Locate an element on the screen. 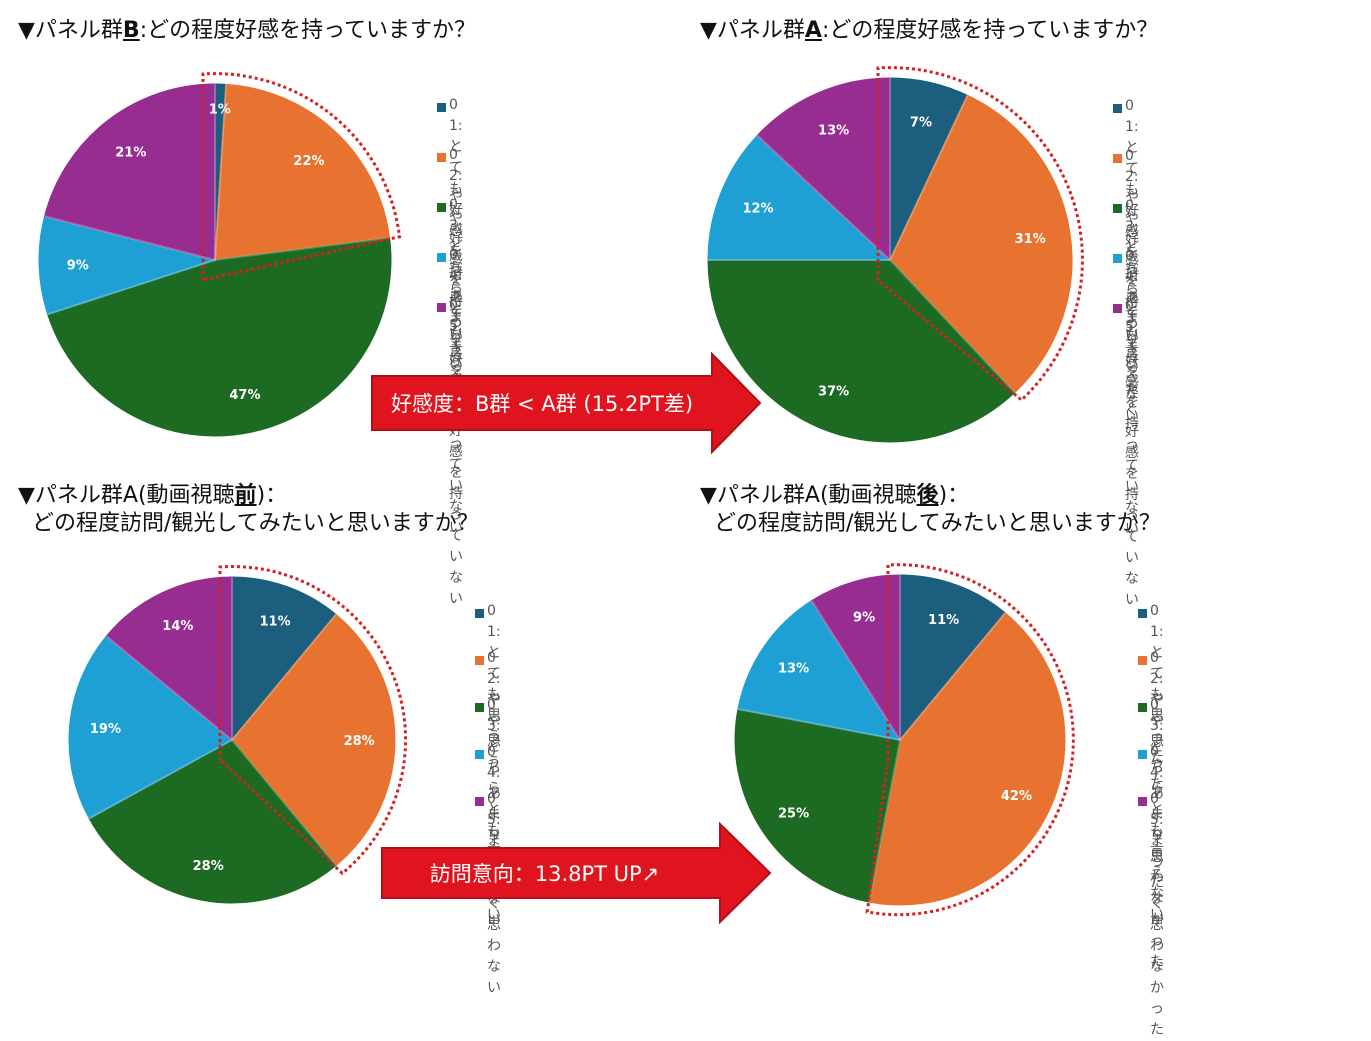 The width and height of the screenshot is (1371, 1041). legend-label: 04:あまり好感を持っていない is located at coordinates (1132, 392).